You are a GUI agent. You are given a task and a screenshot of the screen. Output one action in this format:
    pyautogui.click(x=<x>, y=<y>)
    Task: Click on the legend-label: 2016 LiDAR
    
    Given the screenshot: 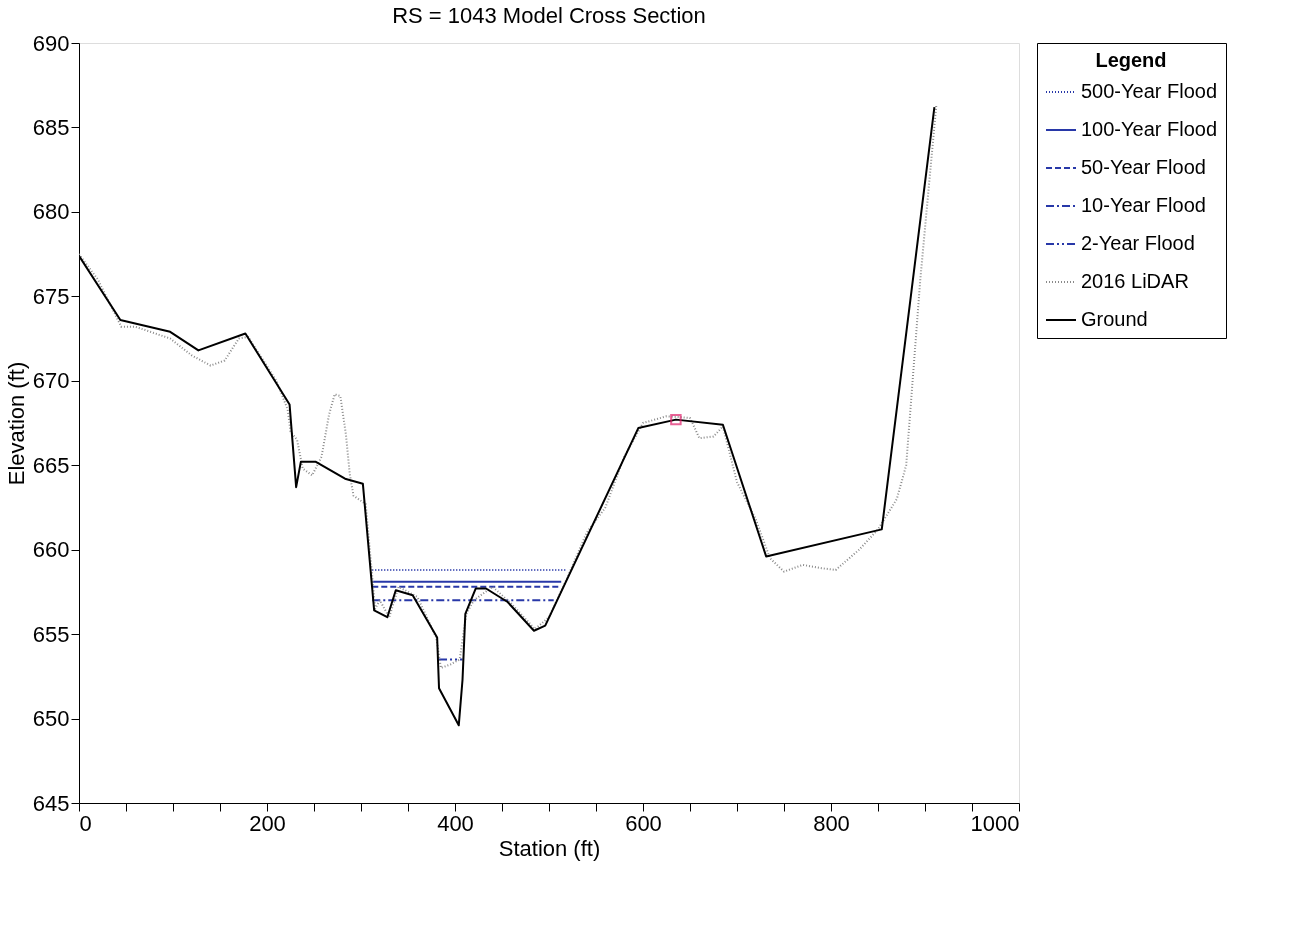 What is the action you would take?
    pyautogui.click(x=1135, y=281)
    